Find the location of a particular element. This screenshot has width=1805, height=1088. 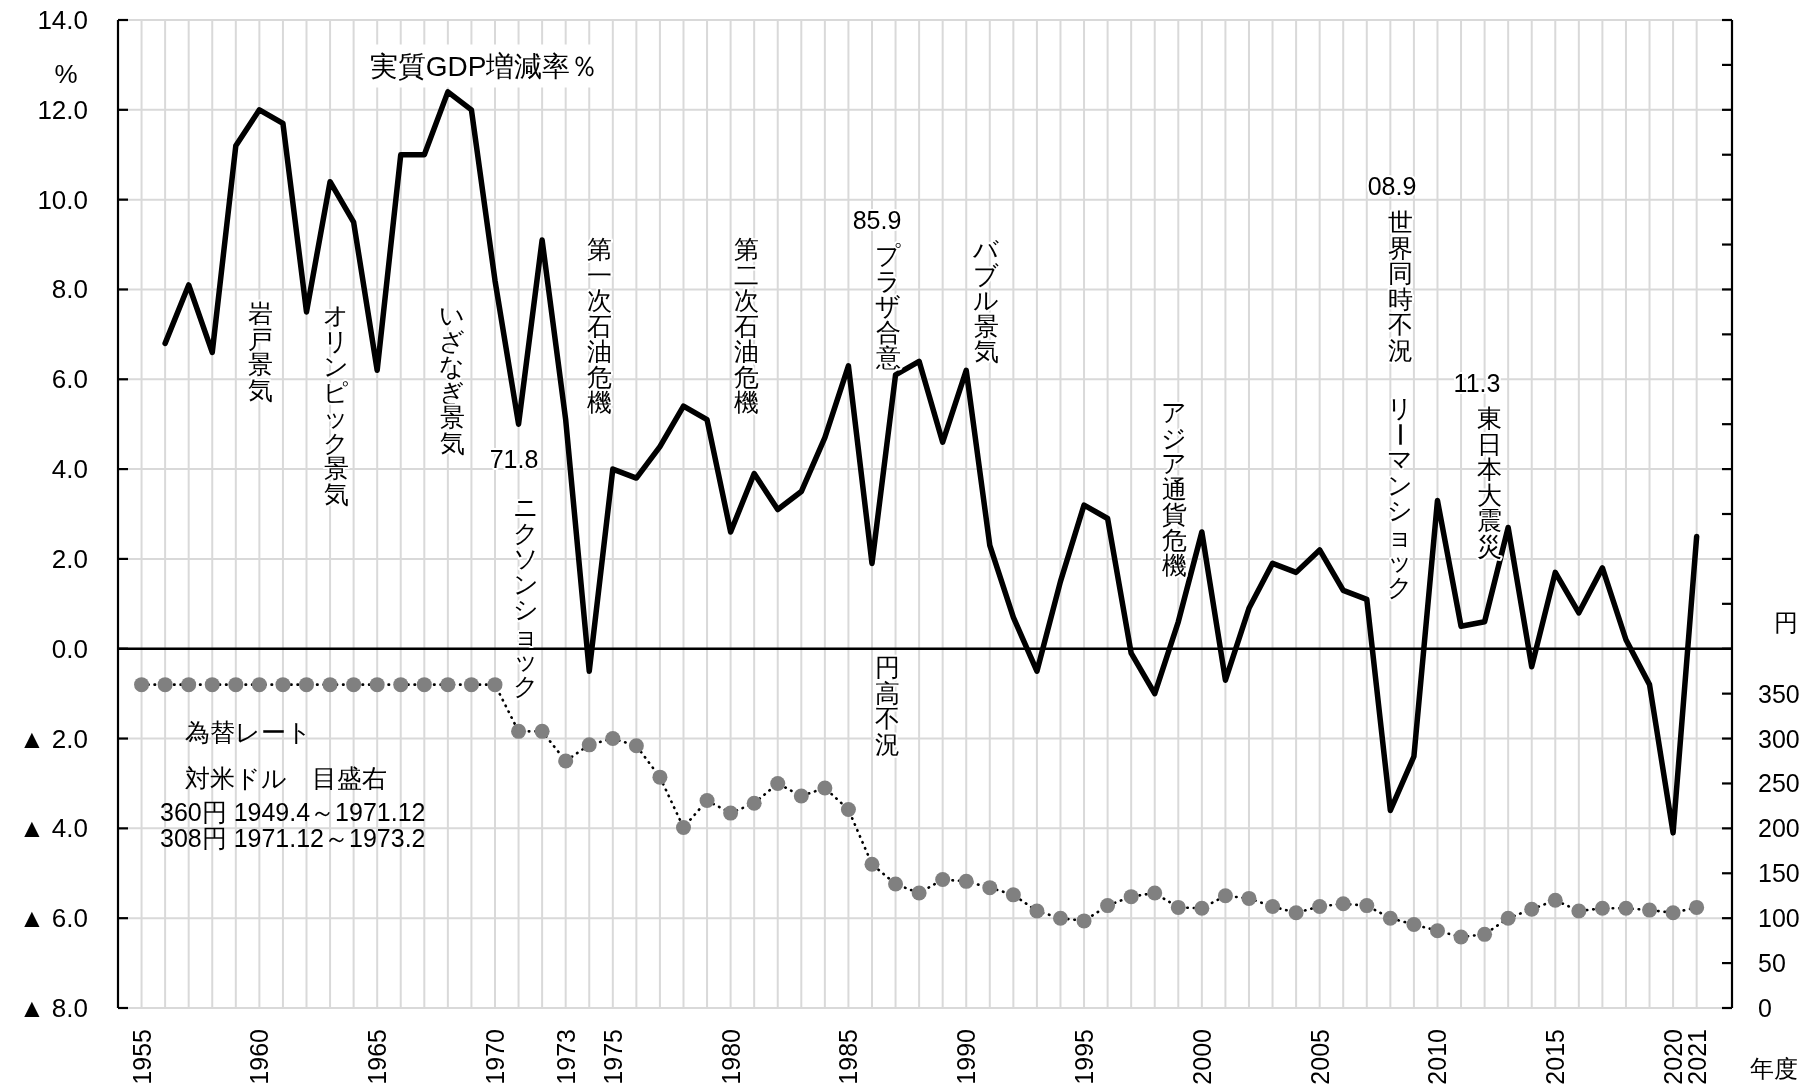

annotation: 世界同時不況 is located at coordinates (1400, 286).